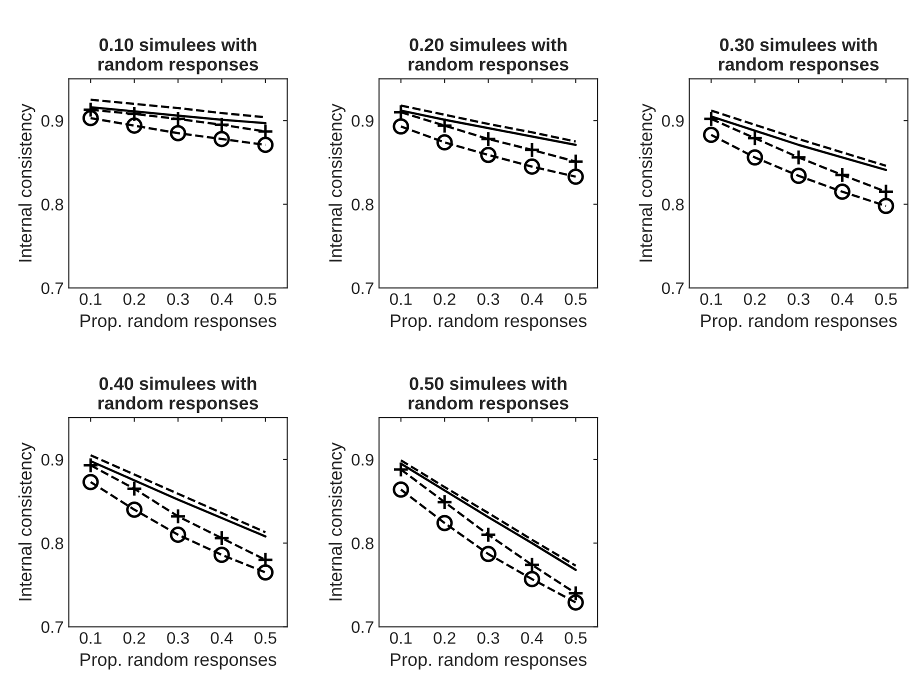 This screenshot has width=917, height=685. What do you see at coordinates (178, 395) in the screenshot?
I see `chart-title: 0.40 simulees with random responses` at bounding box center [178, 395].